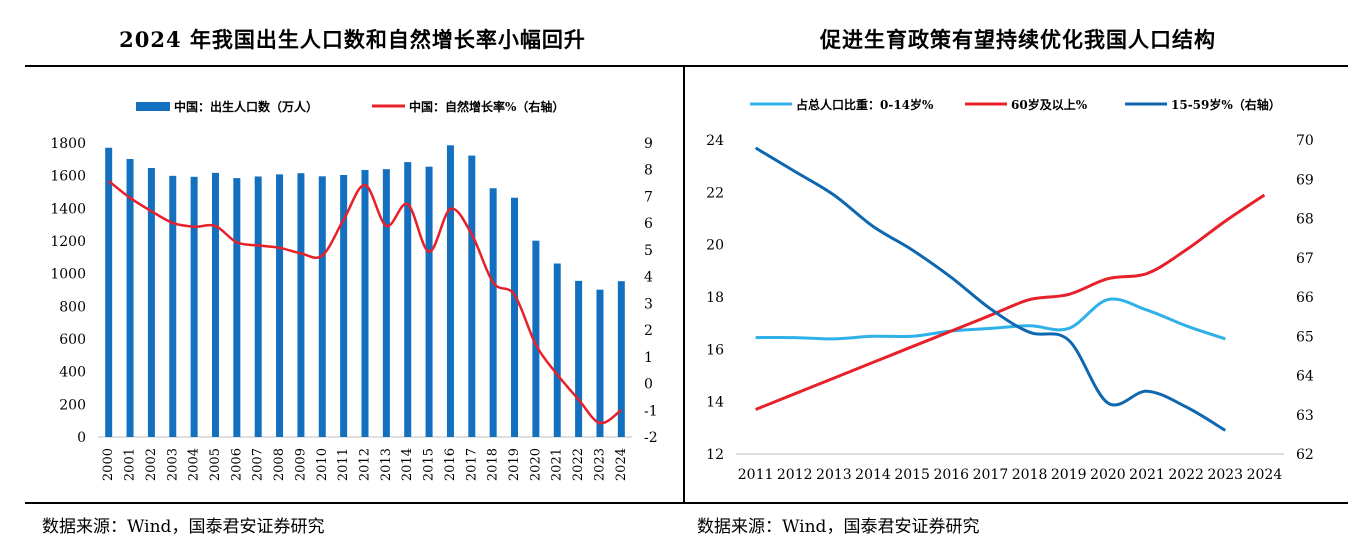 Image resolution: width=1353 pixels, height=544 pixels. Describe the element at coordinates (1305, 377) in the screenshot. I see `y-right-tick-label: 64` at that location.